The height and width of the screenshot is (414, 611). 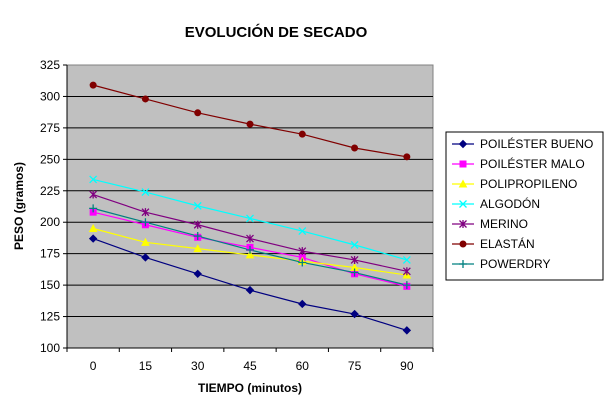 What do you see at coordinates (536, 143) in the screenshot?
I see `legend-label: POILÉSTER BUENO` at bounding box center [536, 143].